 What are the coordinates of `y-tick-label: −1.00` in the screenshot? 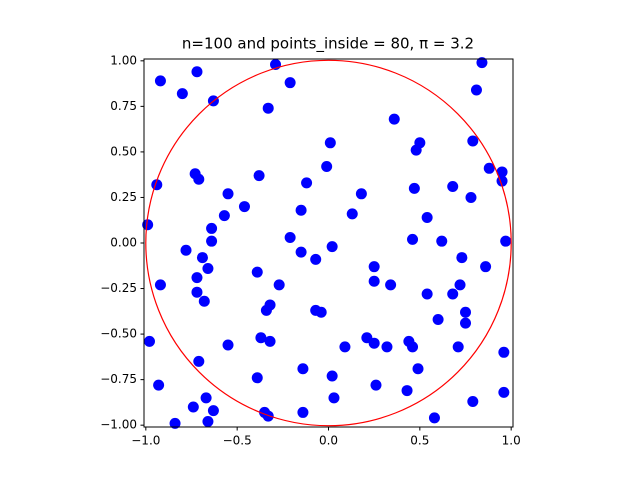 It's located at (118, 425).